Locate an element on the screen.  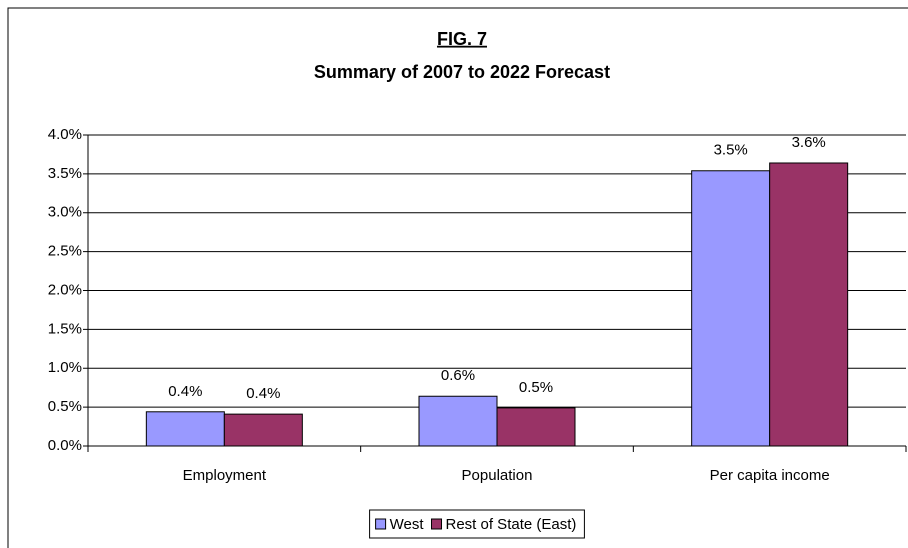
chart-title: FIG. 7 is located at coordinates (462, 39).